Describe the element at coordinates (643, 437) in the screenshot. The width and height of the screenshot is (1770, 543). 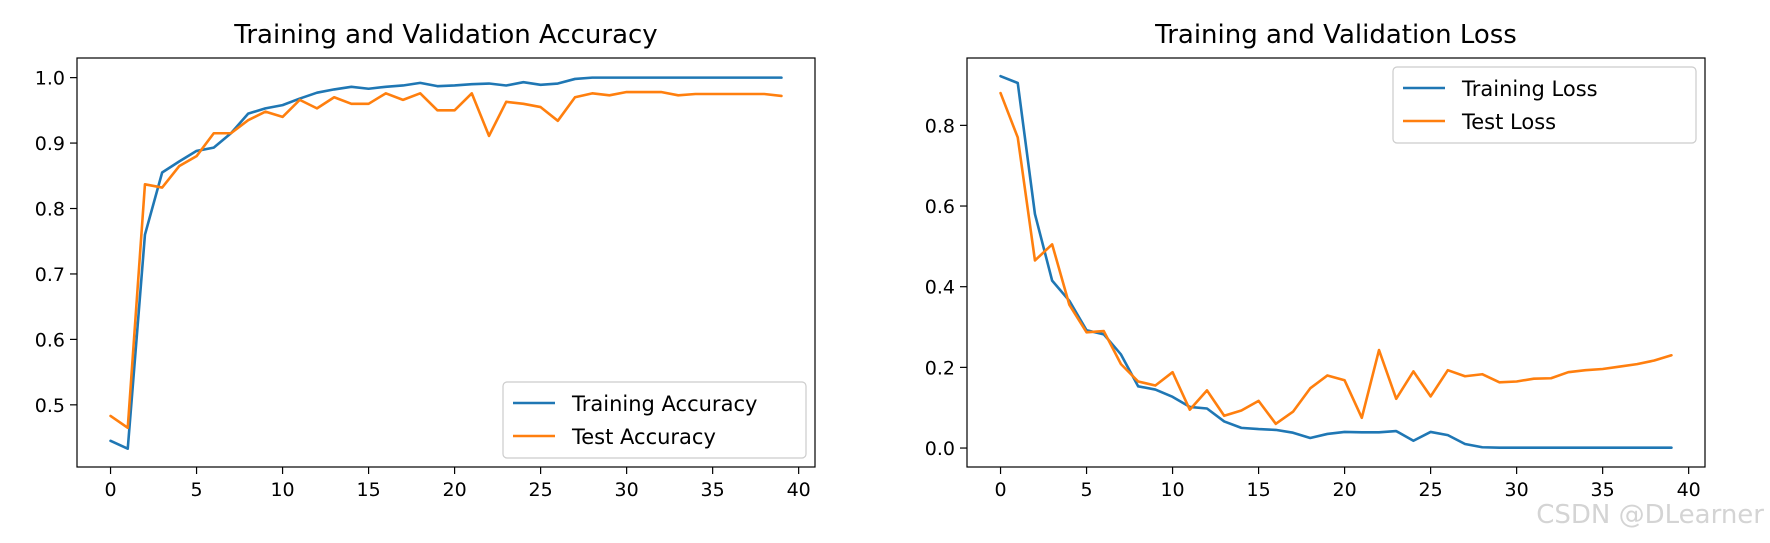
I see `legend-label: Test Accuracy` at that location.